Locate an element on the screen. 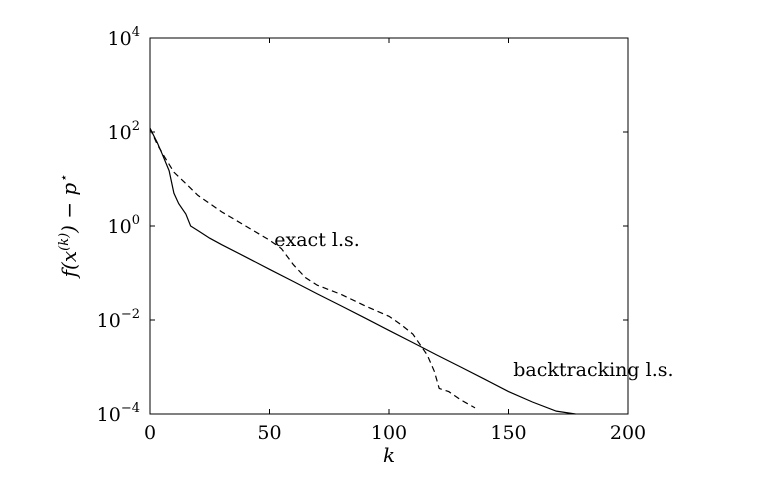 This screenshot has width=769, height=478. y-tick-exponent: 4 is located at coordinates (136, 32).